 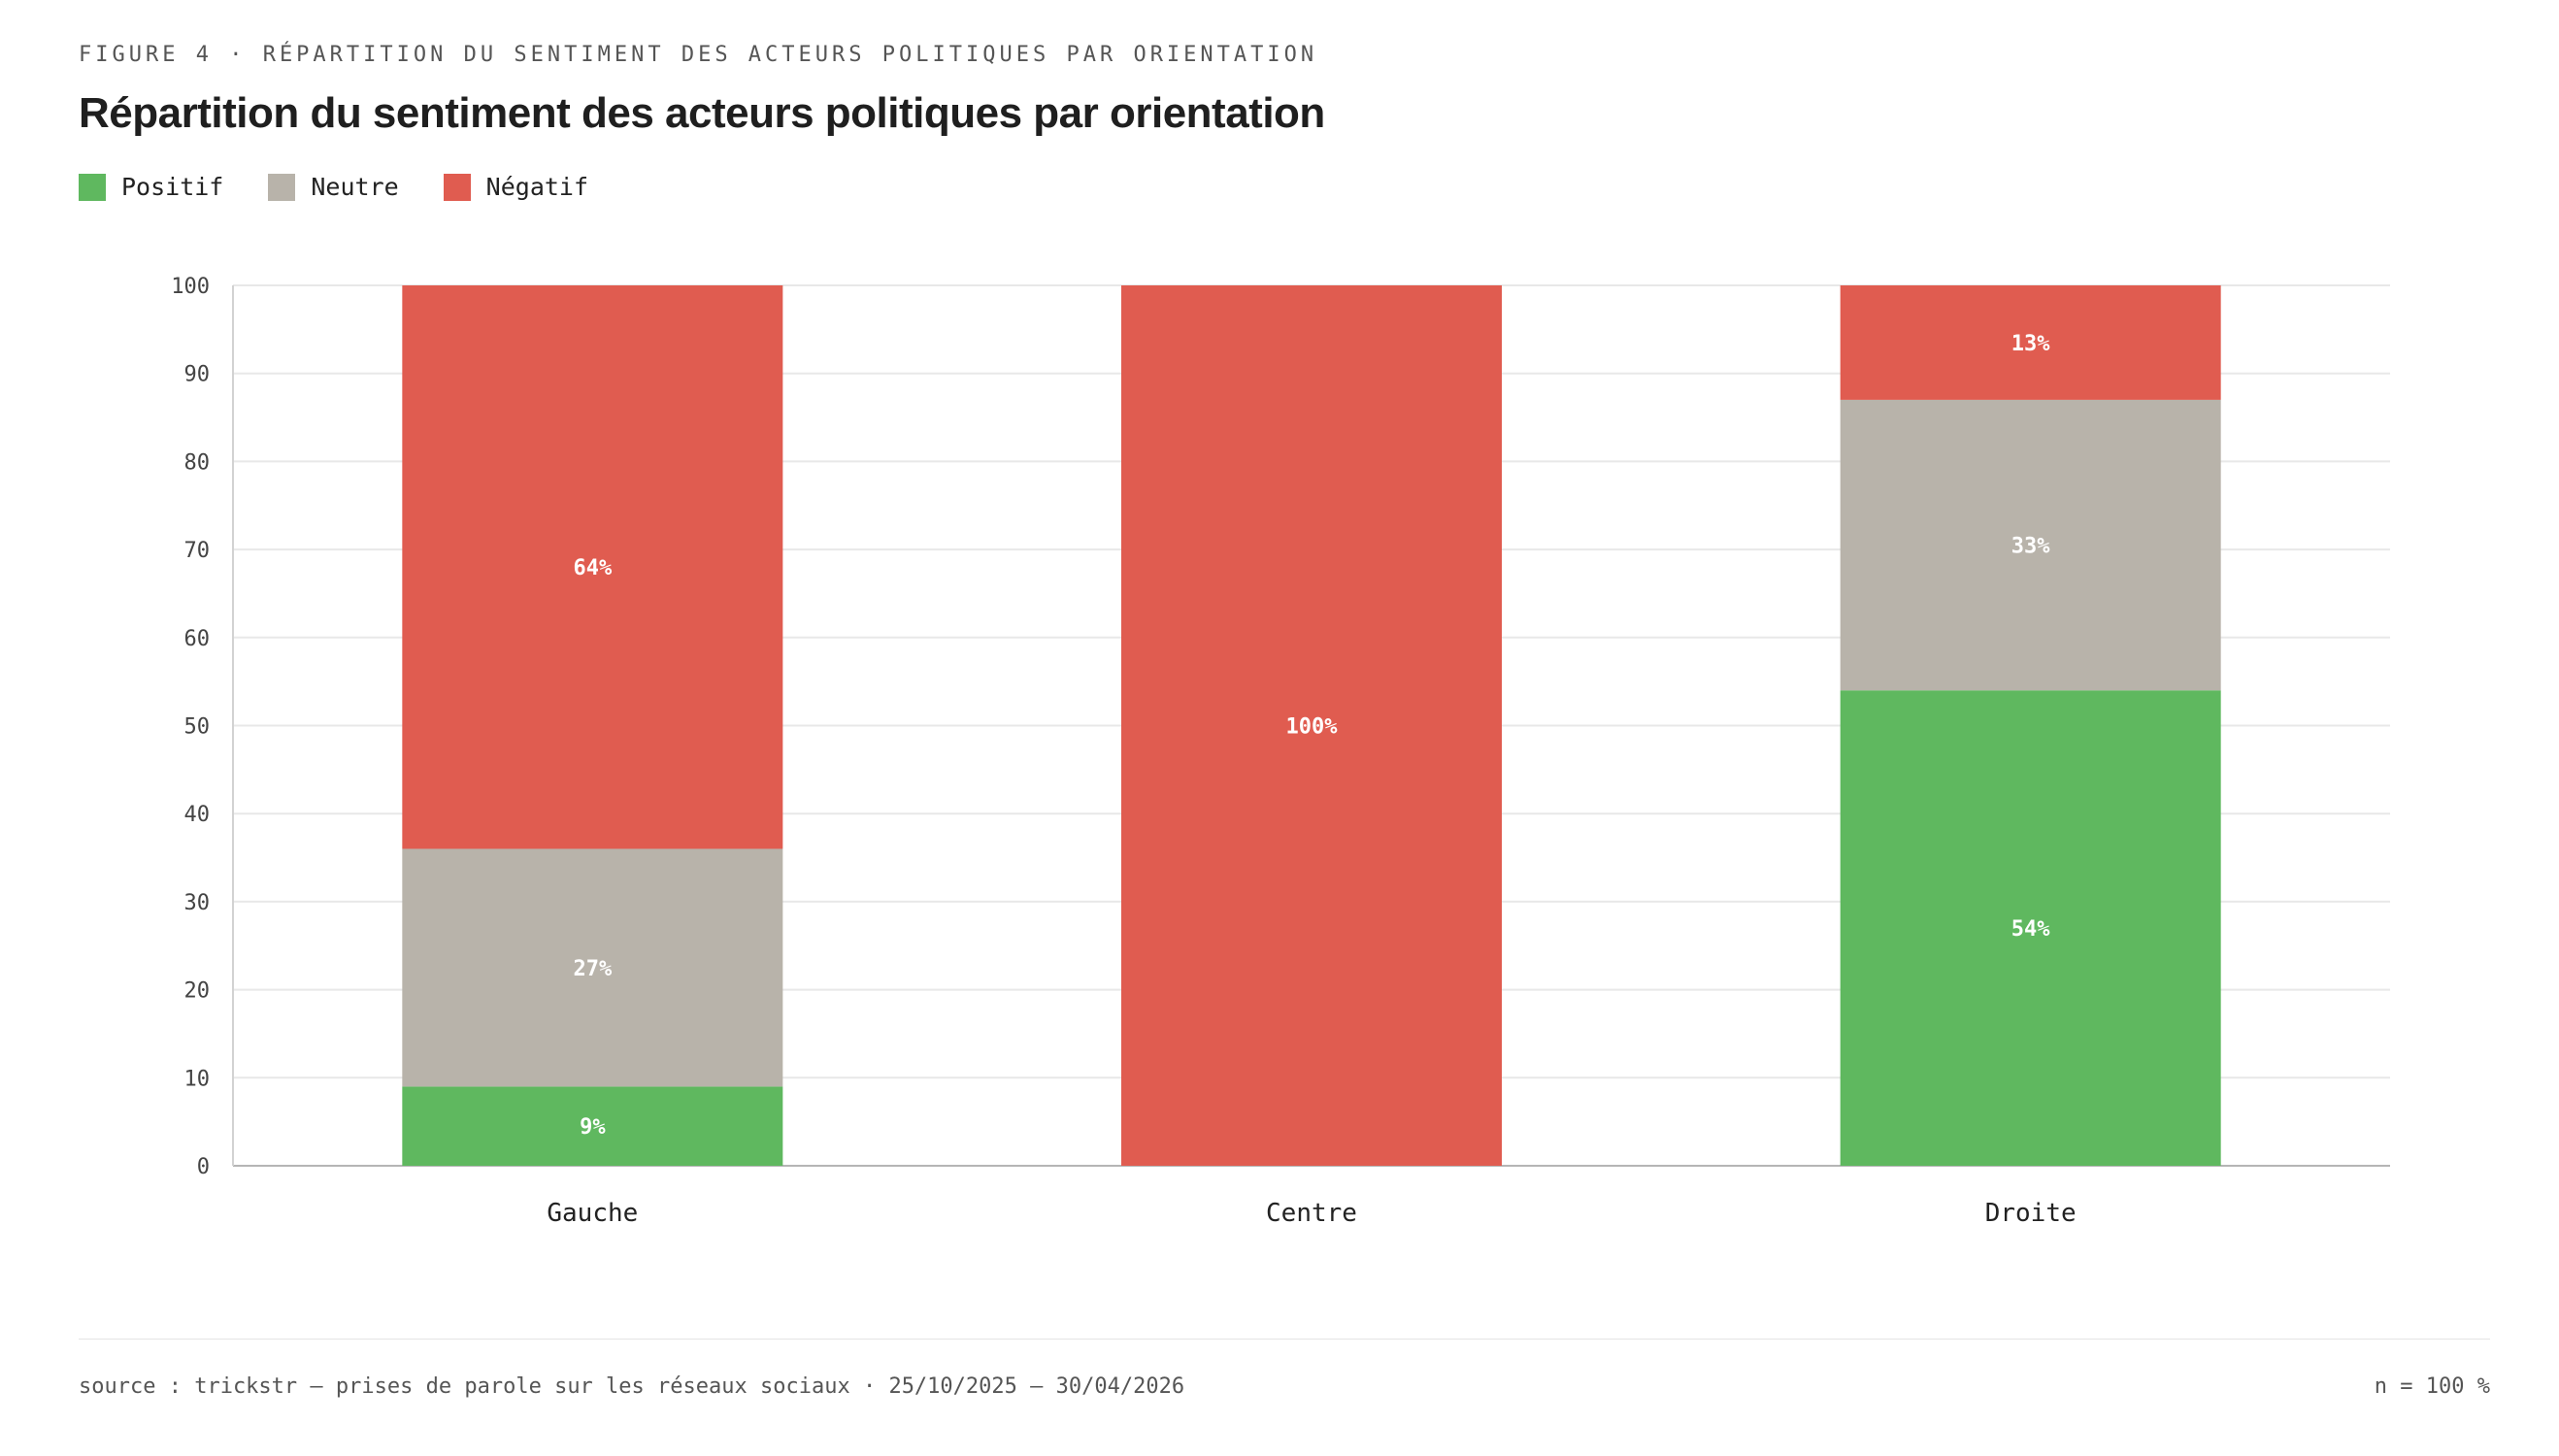 I want to click on data-label-gauche-neutre: 27%, so click(x=592, y=969).